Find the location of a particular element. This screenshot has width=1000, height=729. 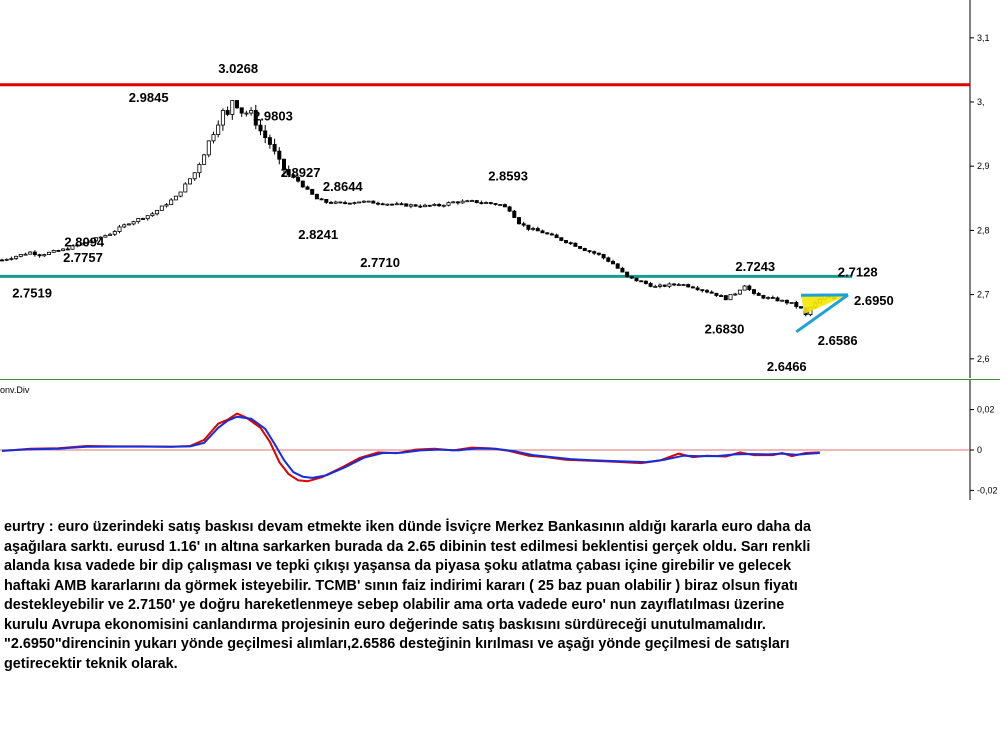

price-annotation-label: 2.7519 is located at coordinates (32, 292).